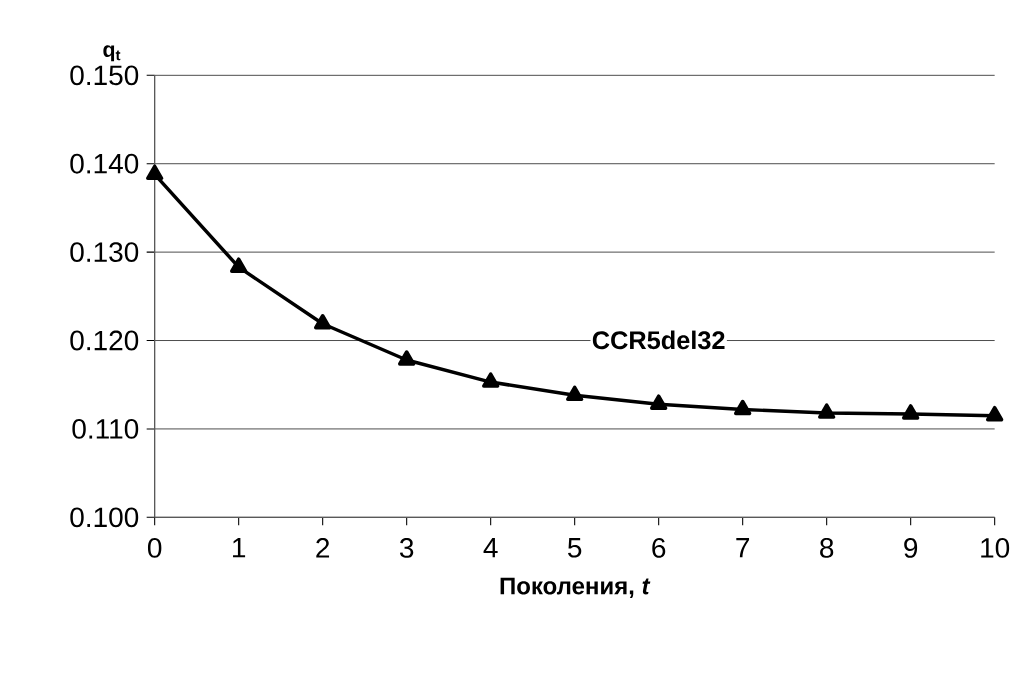  I want to click on y-tick-label: 0.120, so click(104, 340).